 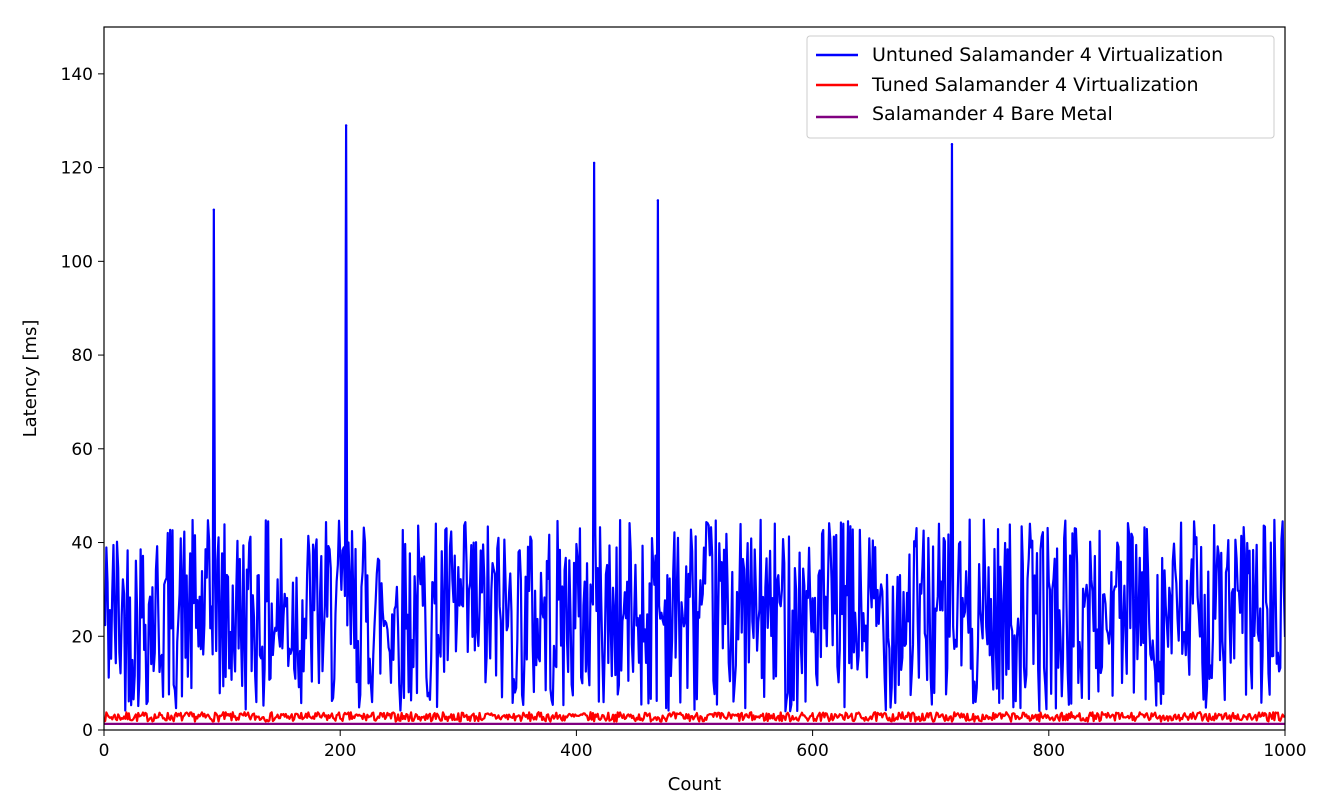 What do you see at coordinates (82, 544) in the screenshot?
I see `y-tick-label: 40` at bounding box center [82, 544].